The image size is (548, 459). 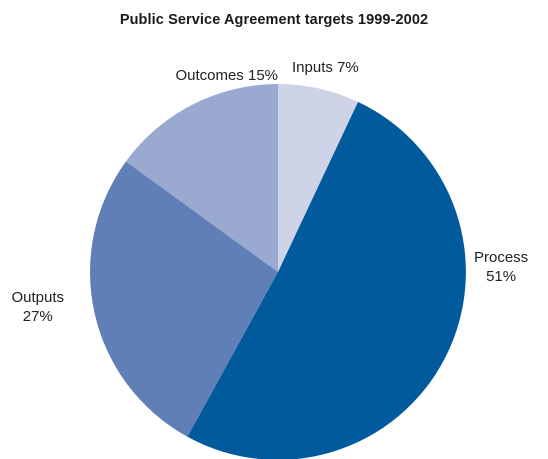 I want to click on pie-slice-inputs, so click(x=318, y=177).